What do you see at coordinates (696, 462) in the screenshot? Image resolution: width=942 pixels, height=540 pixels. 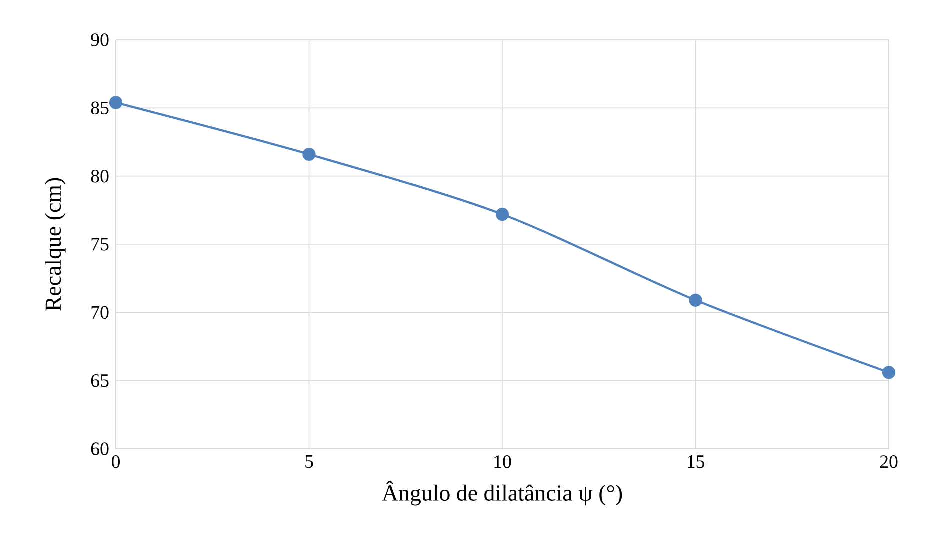 I see `x-tick-label: 15` at bounding box center [696, 462].